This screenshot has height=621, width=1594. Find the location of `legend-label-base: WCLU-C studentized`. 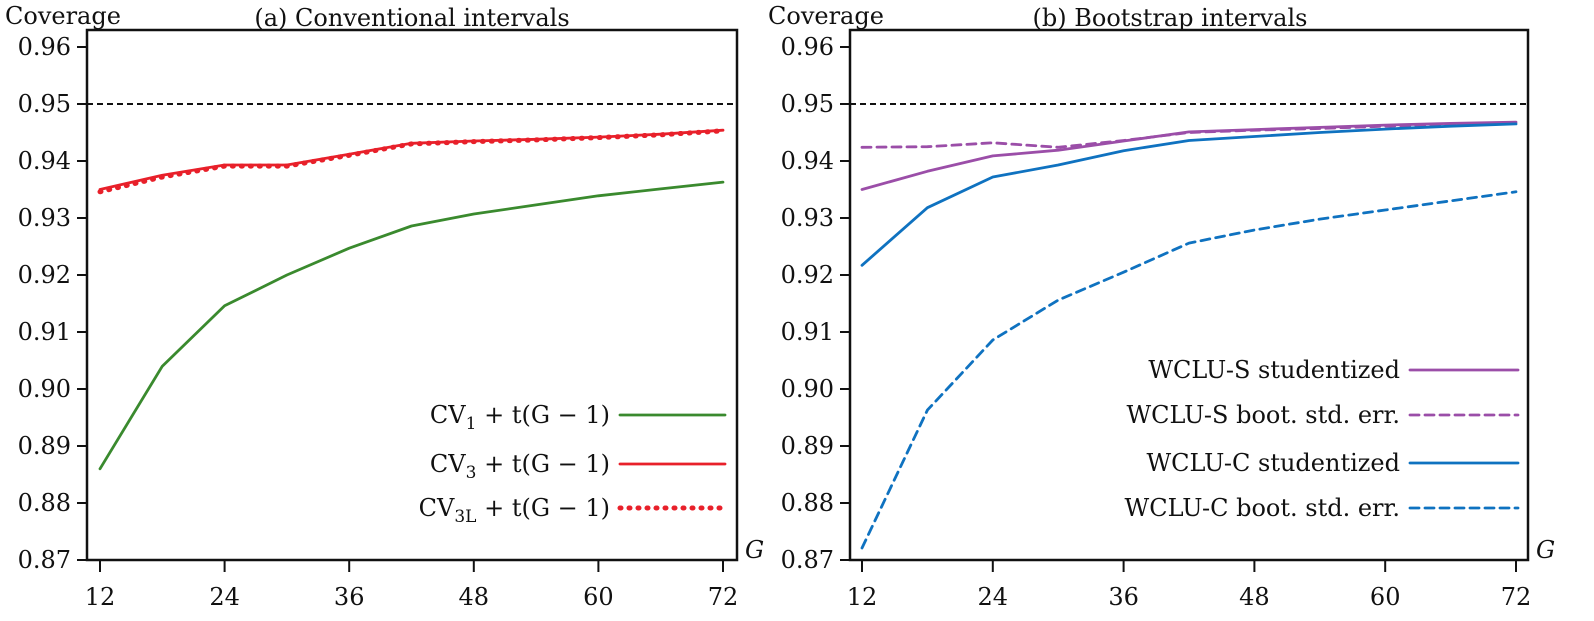

legend-label-base: WCLU-C studentized is located at coordinates (1273, 463).